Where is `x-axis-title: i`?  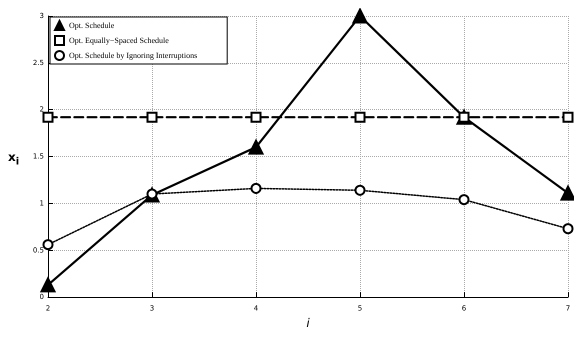 x-axis-title: i is located at coordinates (308, 323).